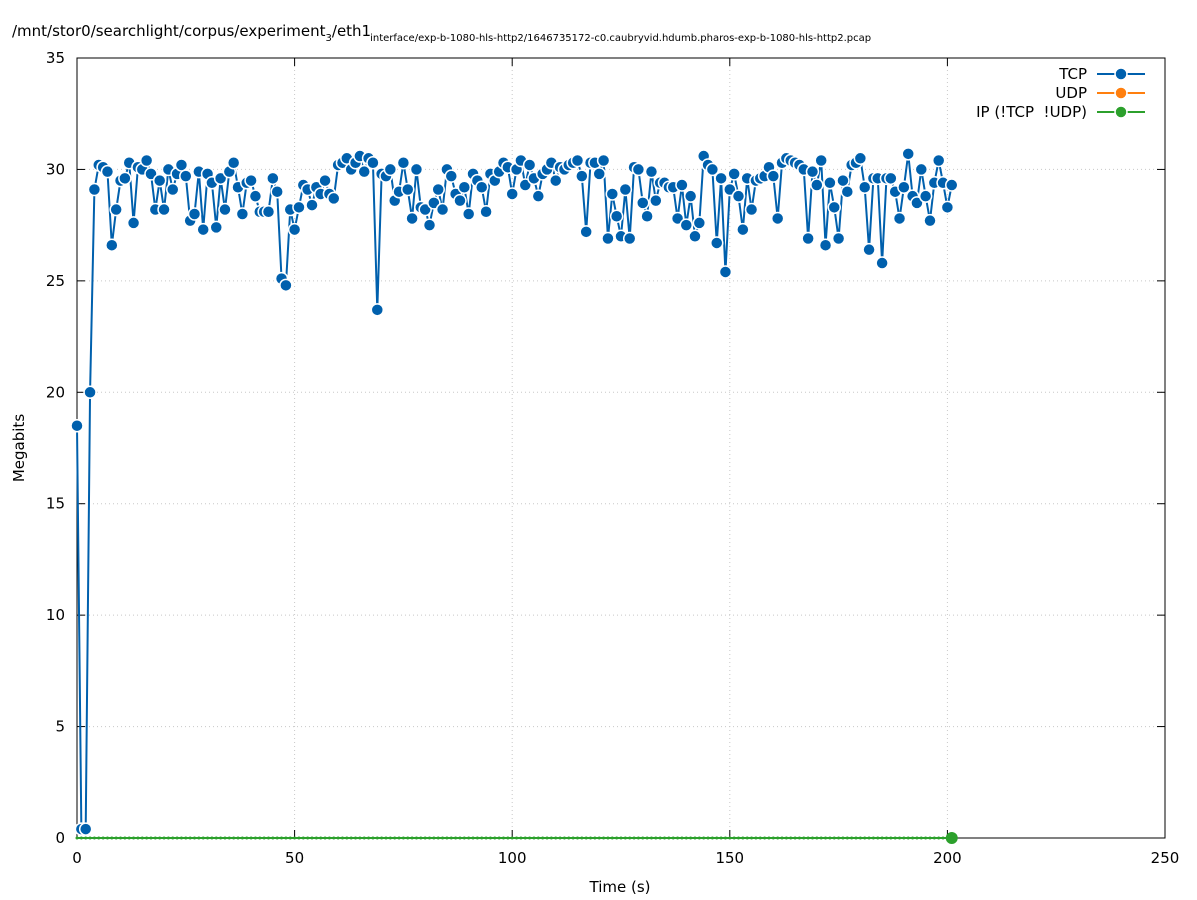 The width and height of the screenshot is (1197, 900). I want to click on x-tick-label: 100, so click(512, 858).